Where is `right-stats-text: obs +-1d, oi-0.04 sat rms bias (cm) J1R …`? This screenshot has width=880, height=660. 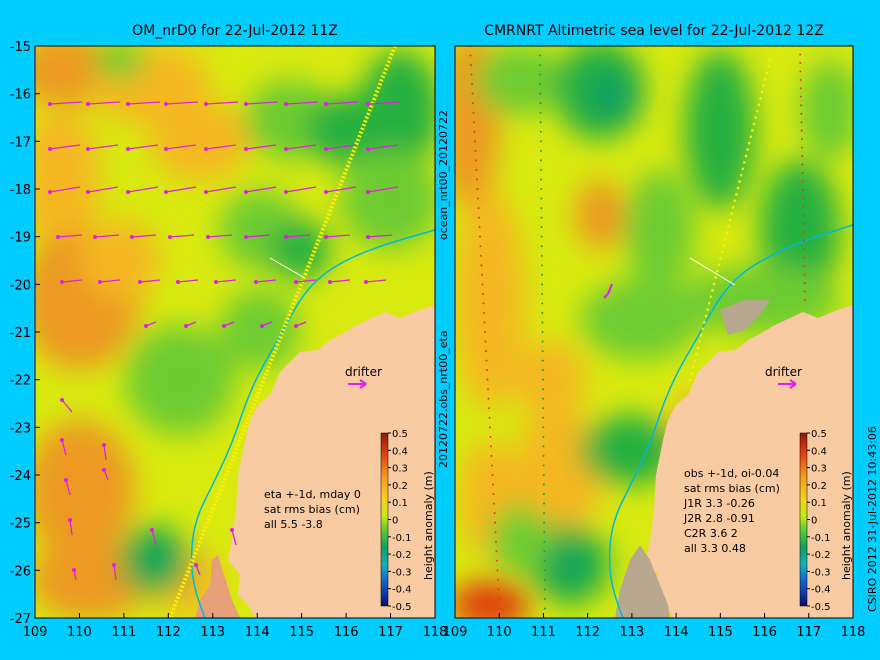
right-stats-text: obs +-1d, oi-0.04 sat rms bias (cm) J1R … is located at coordinates (731, 511).